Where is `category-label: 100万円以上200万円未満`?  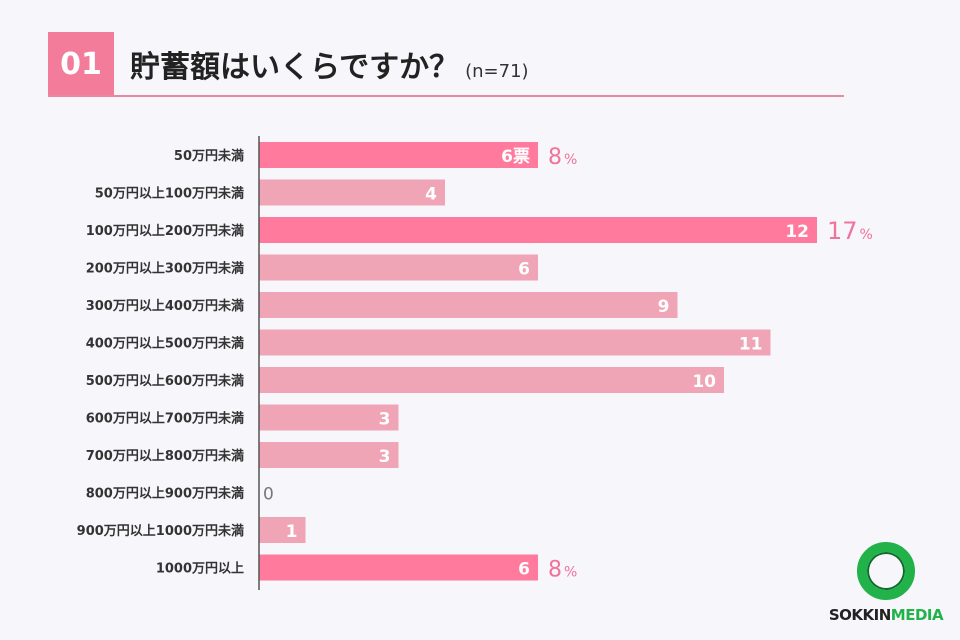
category-label: 100万円以上200万円未満 is located at coordinates (165, 231).